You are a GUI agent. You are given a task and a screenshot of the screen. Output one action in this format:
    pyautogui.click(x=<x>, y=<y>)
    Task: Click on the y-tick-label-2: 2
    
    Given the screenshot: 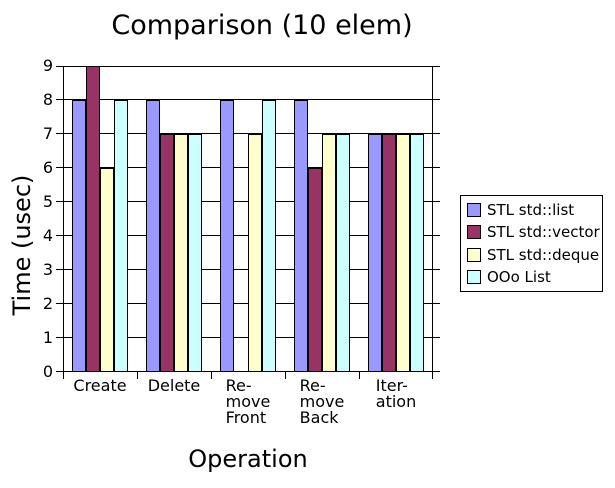 What is the action you would take?
    pyautogui.click(x=47, y=303)
    